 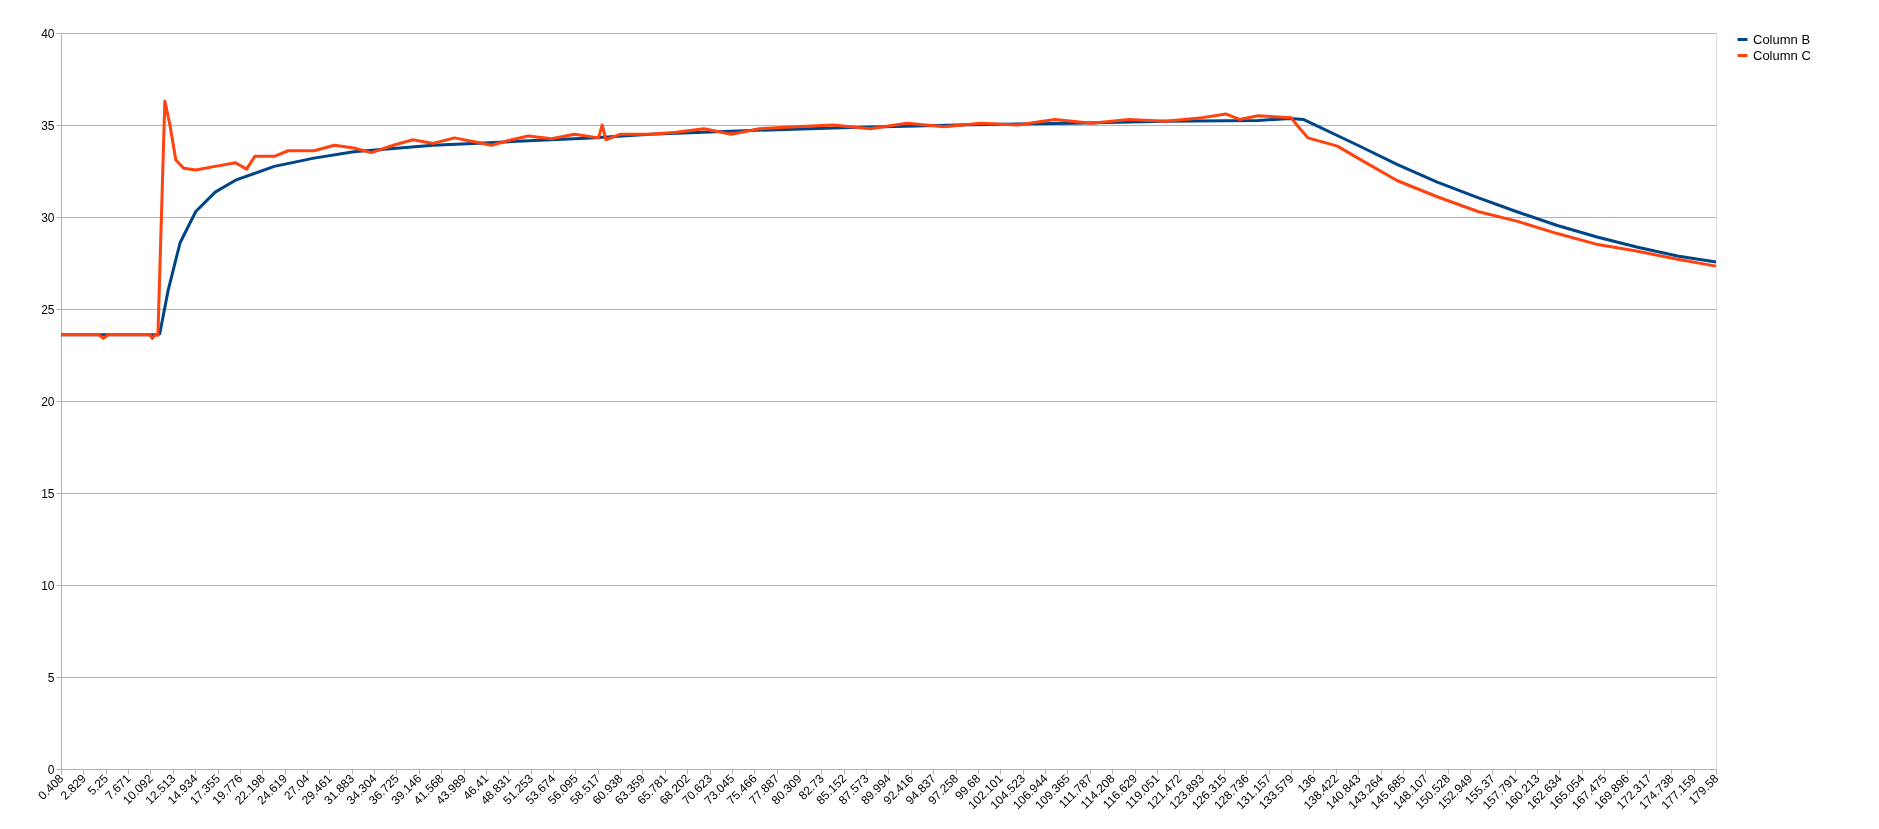 I want to click on y-tick-label: 25, so click(x=48, y=309).